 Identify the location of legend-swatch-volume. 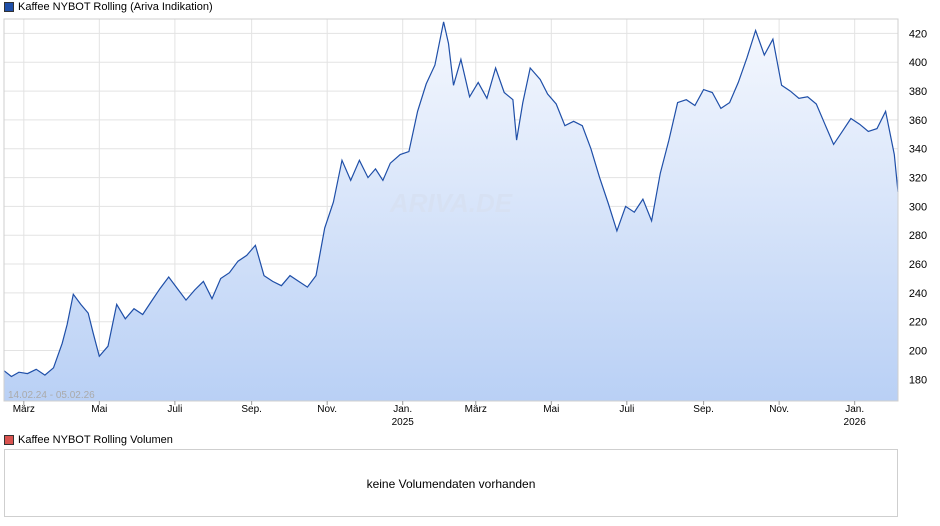
(9, 440).